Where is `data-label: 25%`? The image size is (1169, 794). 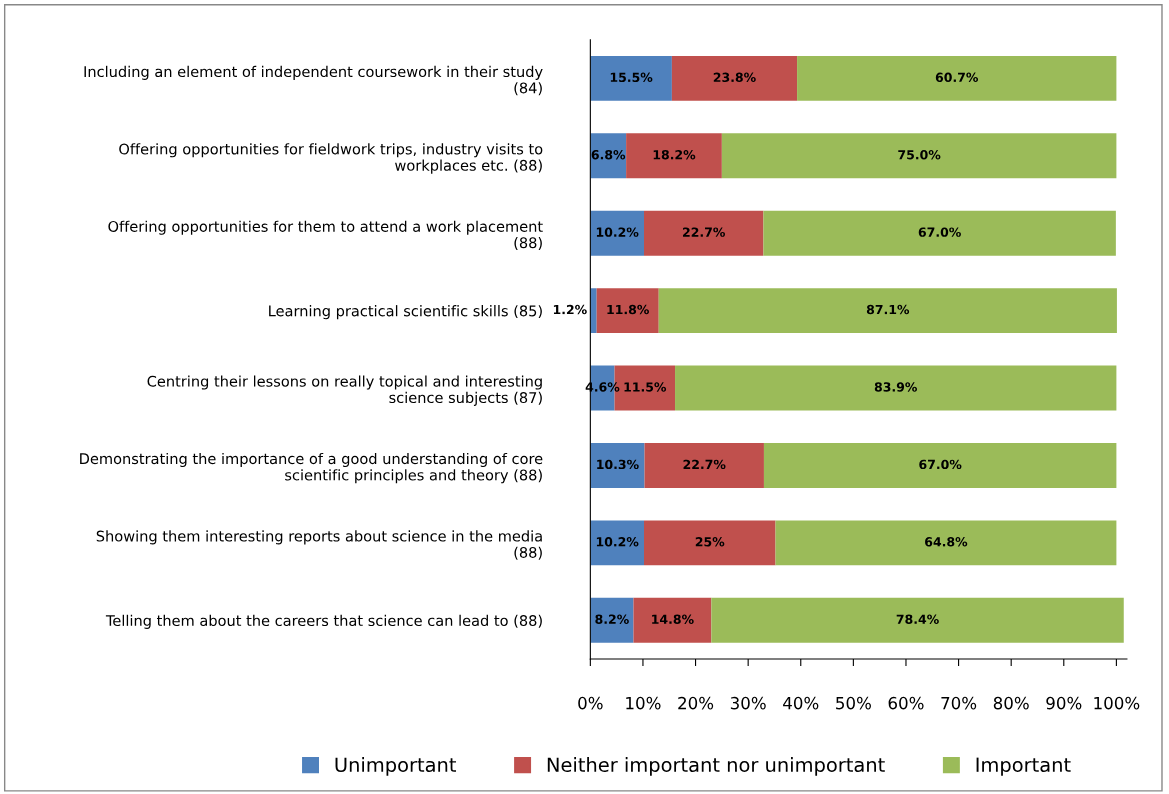
data-label: 25% is located at coordinates (710, 542).